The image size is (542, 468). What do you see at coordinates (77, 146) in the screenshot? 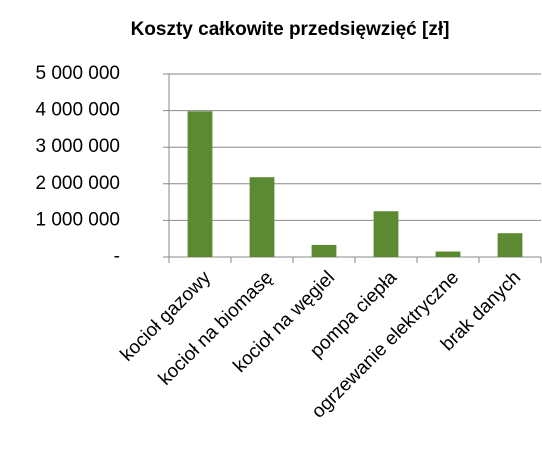
I see `y-tick-label: 3 000 000` at bounding box center [77, 146].